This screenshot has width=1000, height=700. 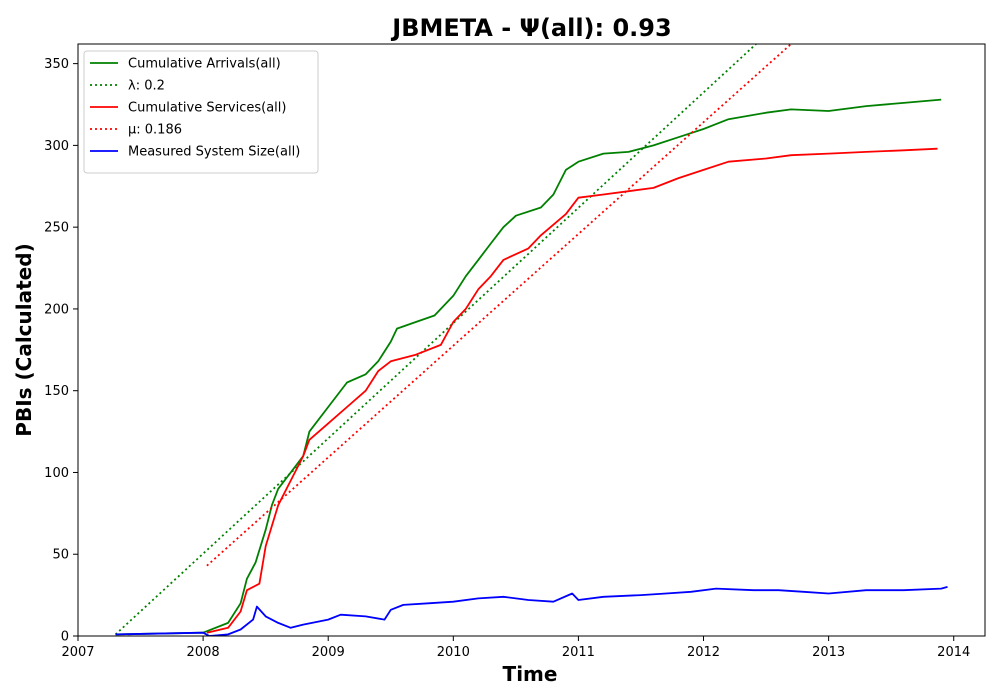 What do you see at coordinates (953, 652) in the screenshot?
I see `x-tick-label: 2014` at bounding box center [953, 652].